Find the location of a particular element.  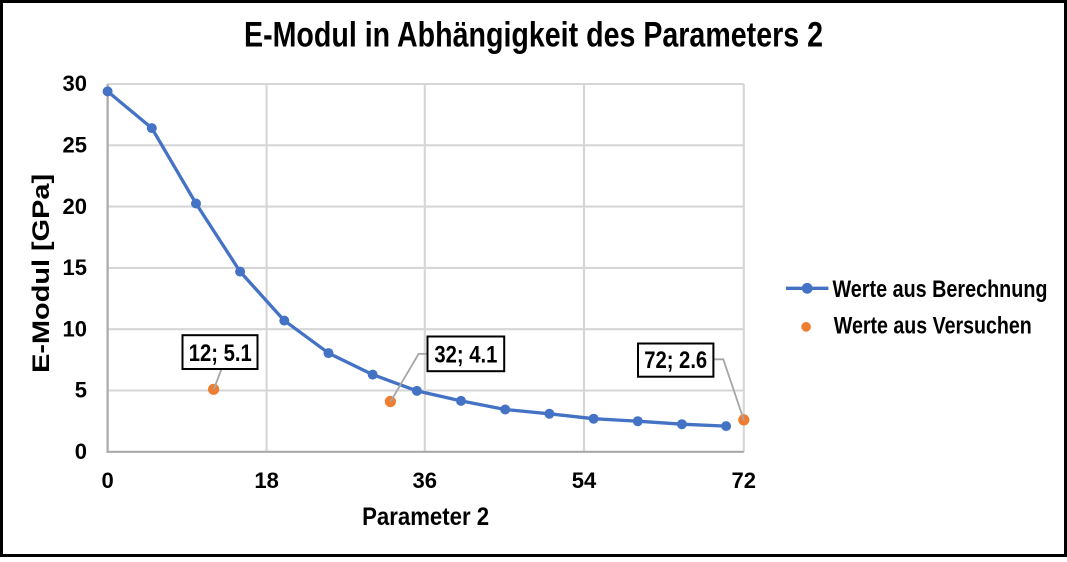

svg-text: 5 is located at coordinates (81, 390).